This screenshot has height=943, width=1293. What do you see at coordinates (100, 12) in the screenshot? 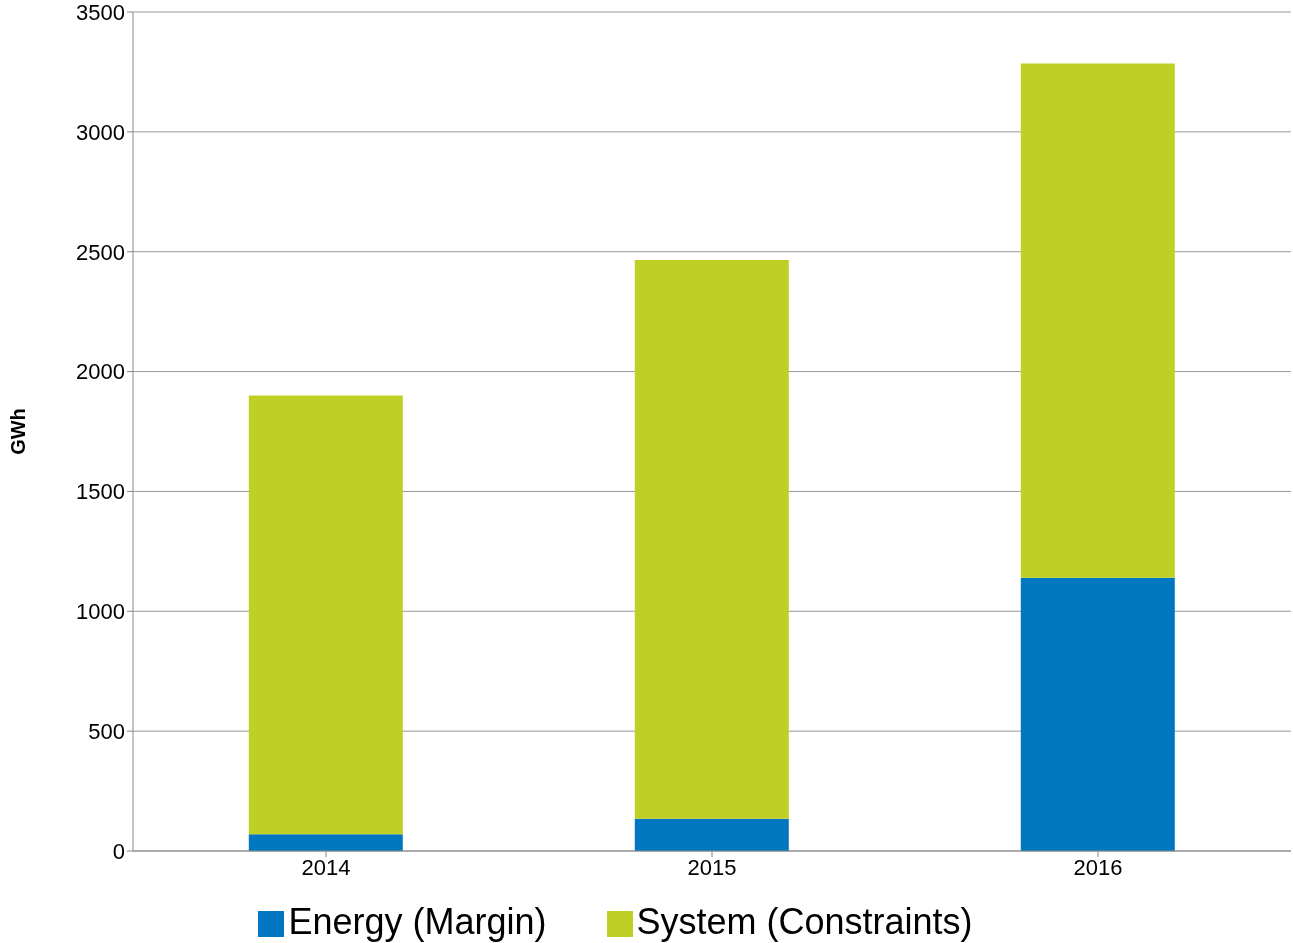
I see `y-tick-label: 3500` at bounding box center [100, 12].